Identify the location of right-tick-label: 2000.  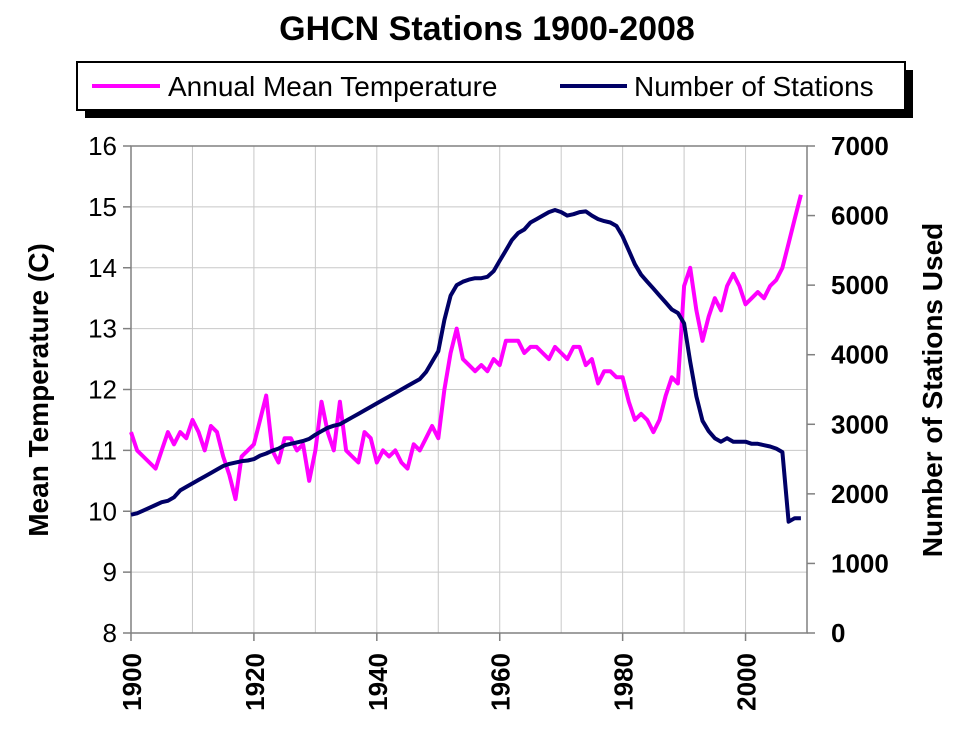
(860, 494).